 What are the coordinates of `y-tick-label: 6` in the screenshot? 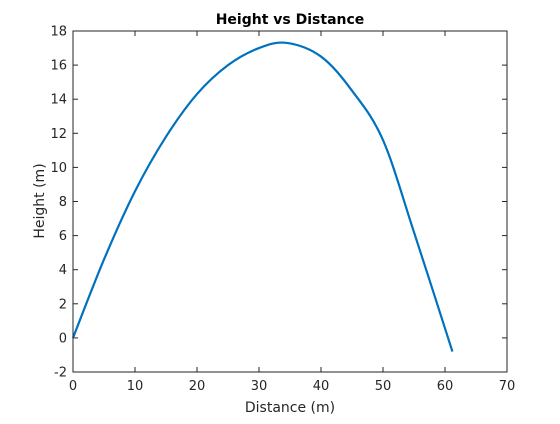 It's located at (63, 236).